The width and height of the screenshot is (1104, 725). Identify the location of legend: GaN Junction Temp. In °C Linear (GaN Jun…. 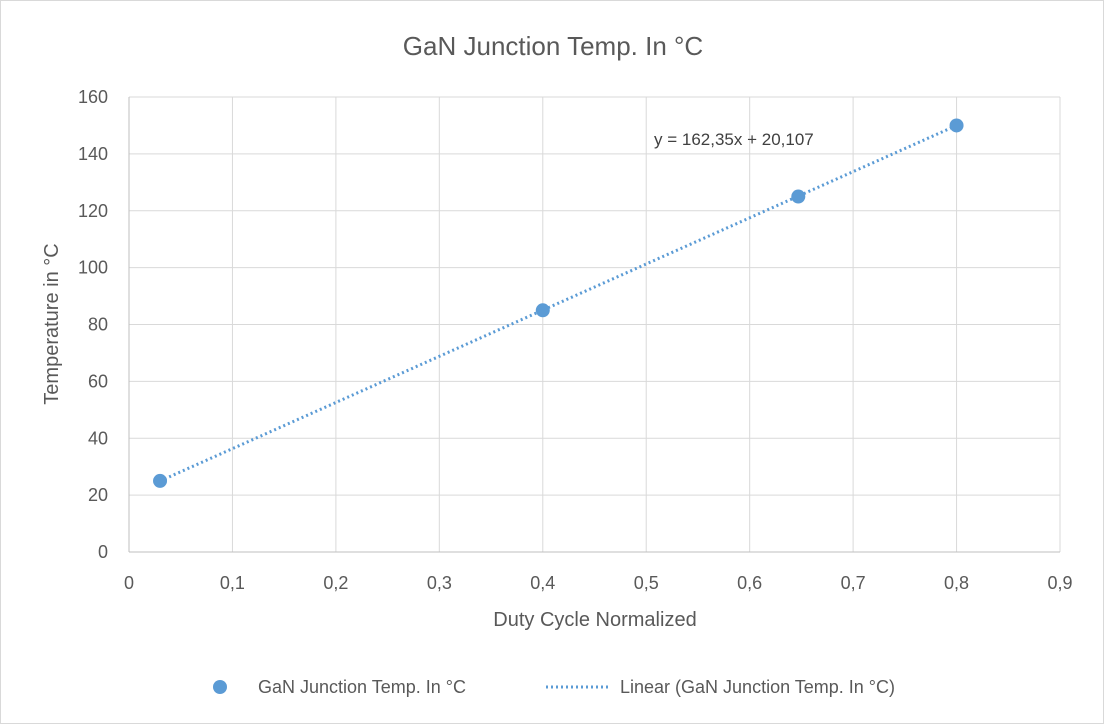
(554, 687).